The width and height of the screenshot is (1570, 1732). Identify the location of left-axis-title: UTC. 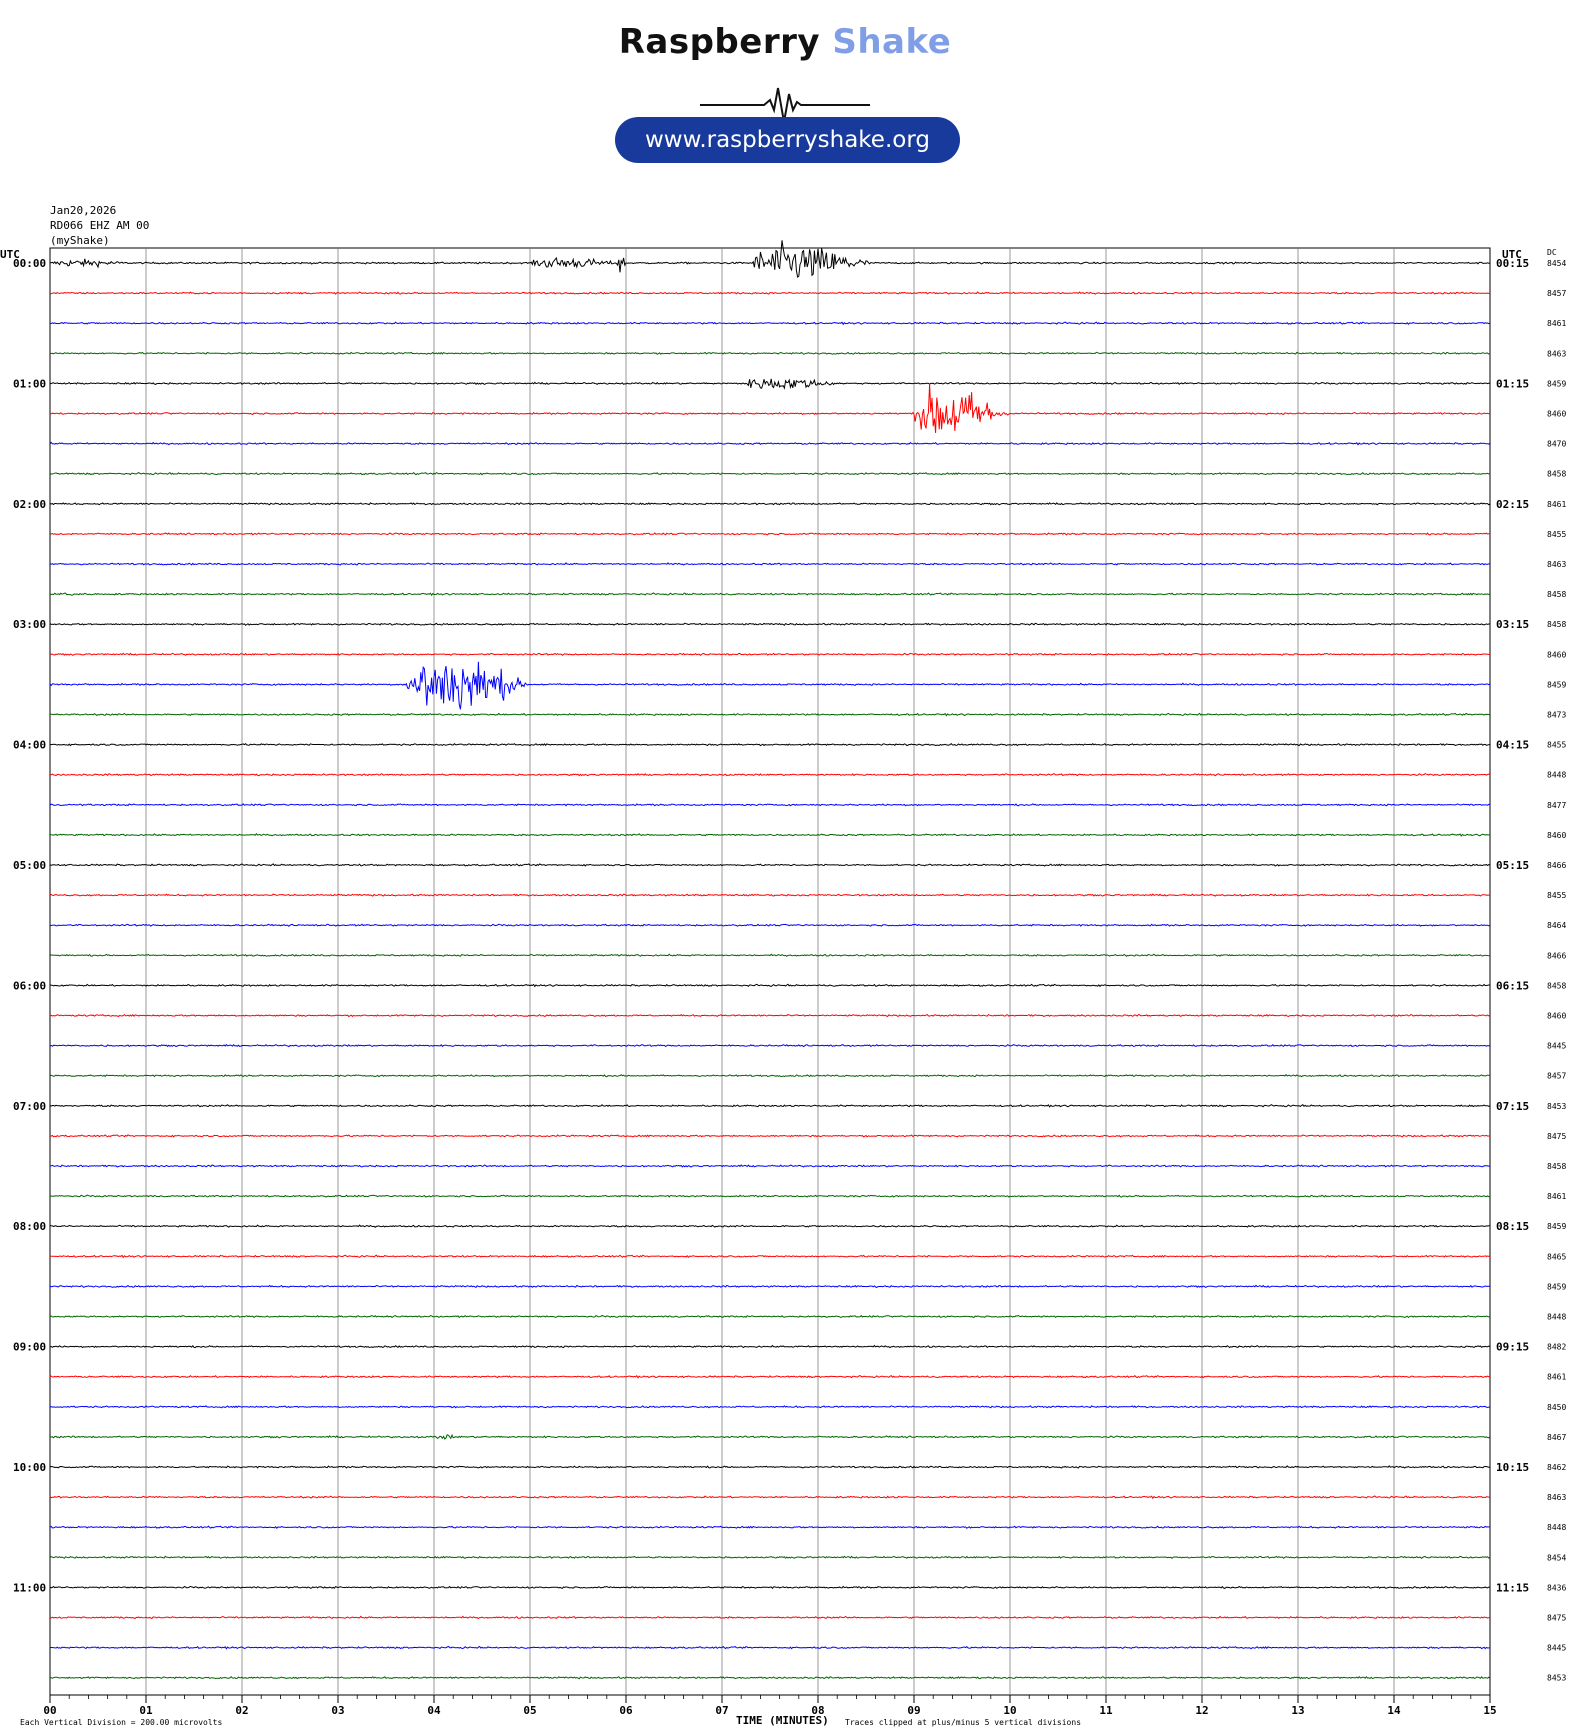
(10, 254).